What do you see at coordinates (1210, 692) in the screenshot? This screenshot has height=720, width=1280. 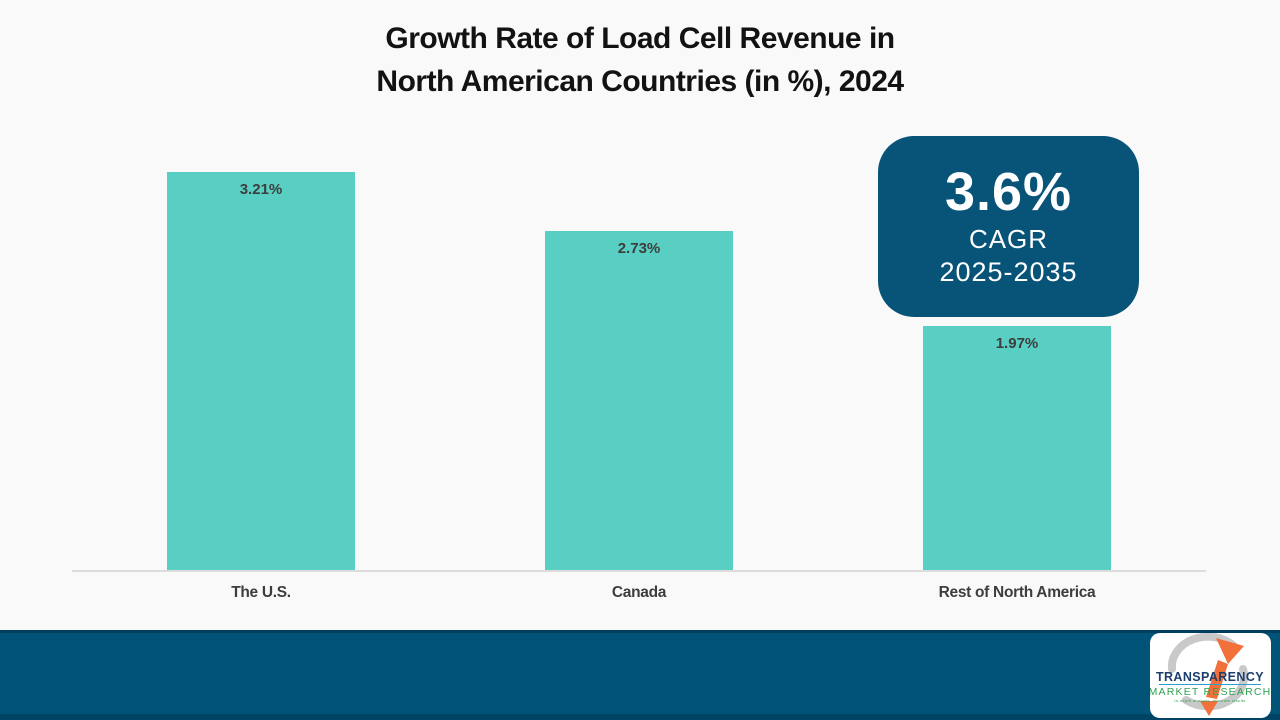 I see `logo-text-market-research: MARKET RESEARCH` at bounding box center [1210, 692].